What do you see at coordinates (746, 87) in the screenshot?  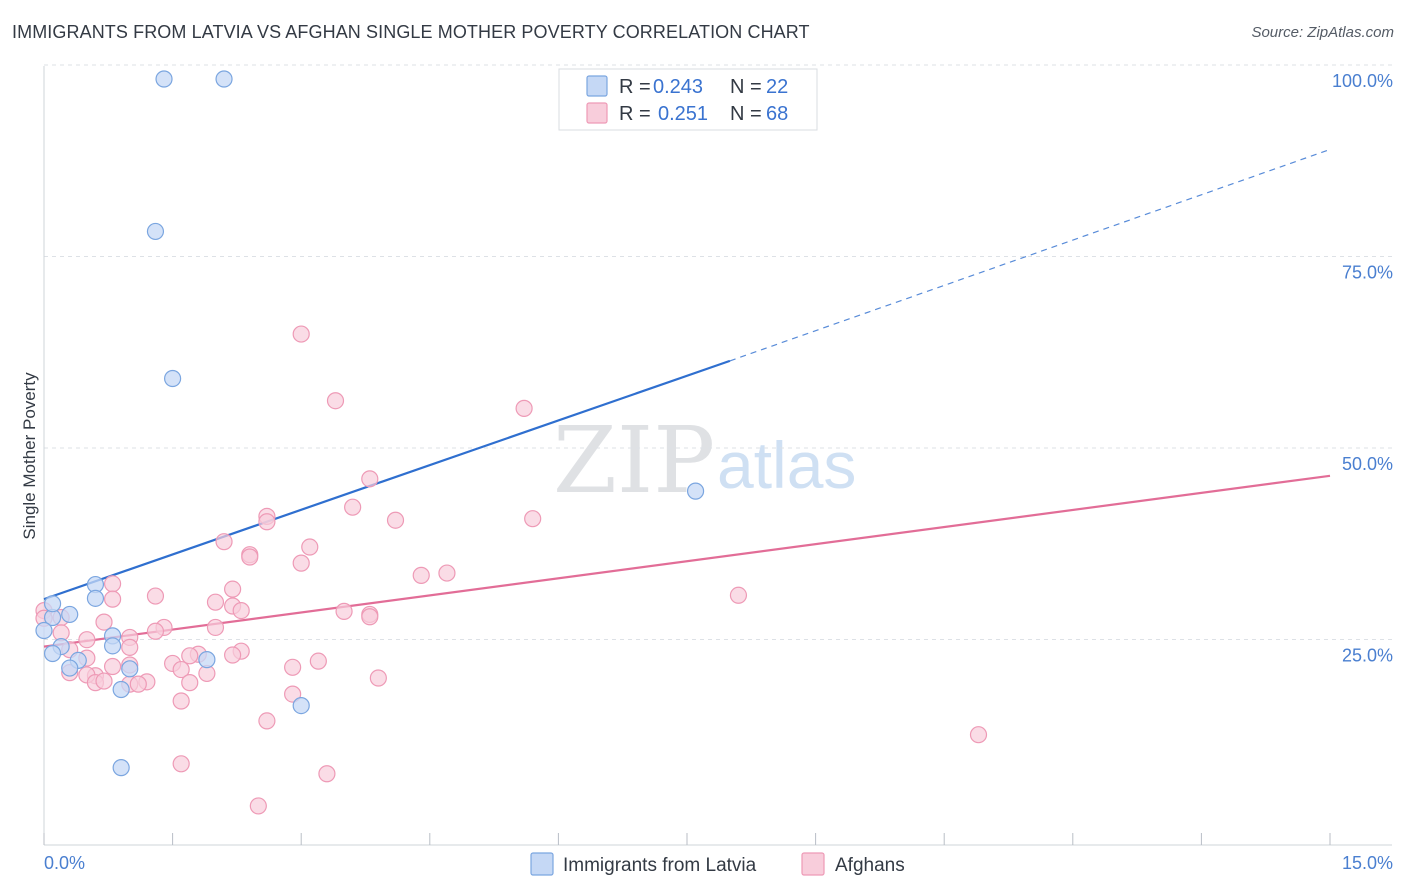 I see `legend-n-label-1: N =` at bounding box center [746, 87].